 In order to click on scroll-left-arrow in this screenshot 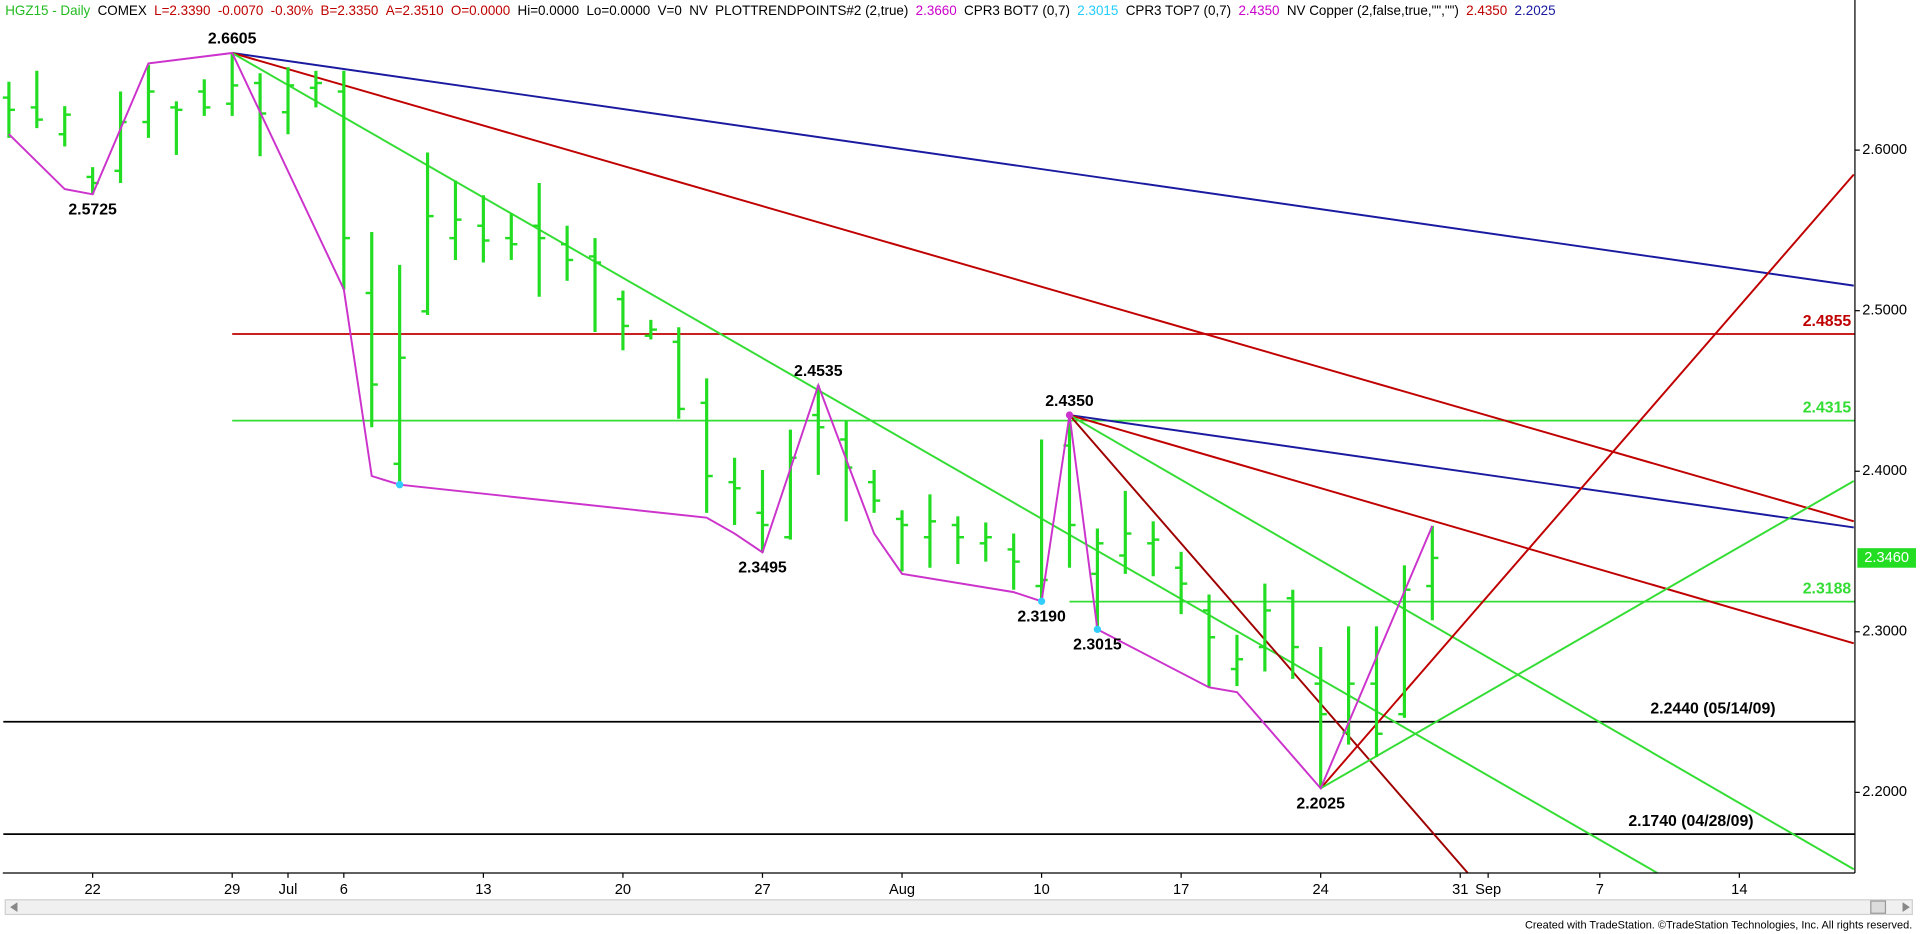, I will do `click(14, 907)`.